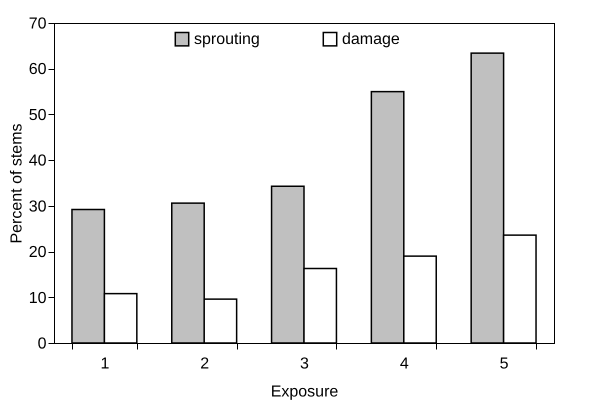  What do you see at coordinates (37, 298) in the screenshot?
I see `y-tick-label: 10` at bounding box center [37, 298].